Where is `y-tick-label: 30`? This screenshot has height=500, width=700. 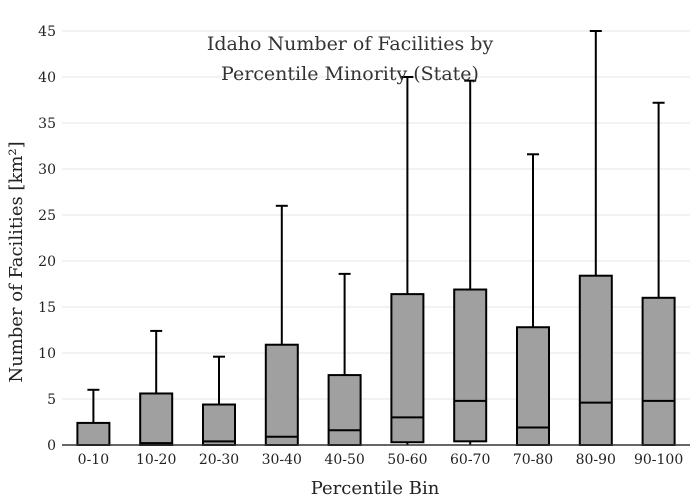 y-tick-label: 30 is located at coordinates (47, 170).